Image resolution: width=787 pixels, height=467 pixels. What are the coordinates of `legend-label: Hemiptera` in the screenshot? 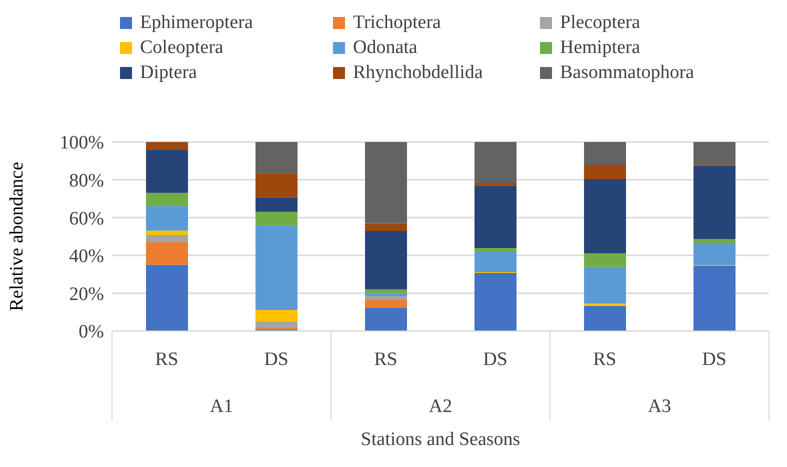 It's located at (600, 48).